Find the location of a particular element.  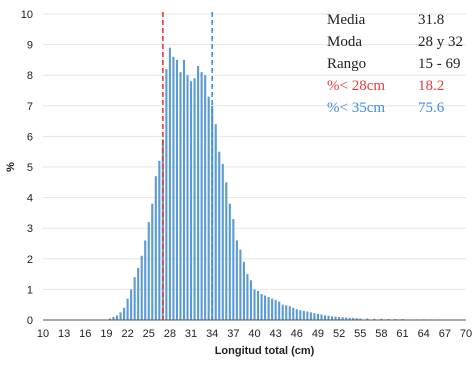

bar-24.5 is located at coordinates (145, 280).